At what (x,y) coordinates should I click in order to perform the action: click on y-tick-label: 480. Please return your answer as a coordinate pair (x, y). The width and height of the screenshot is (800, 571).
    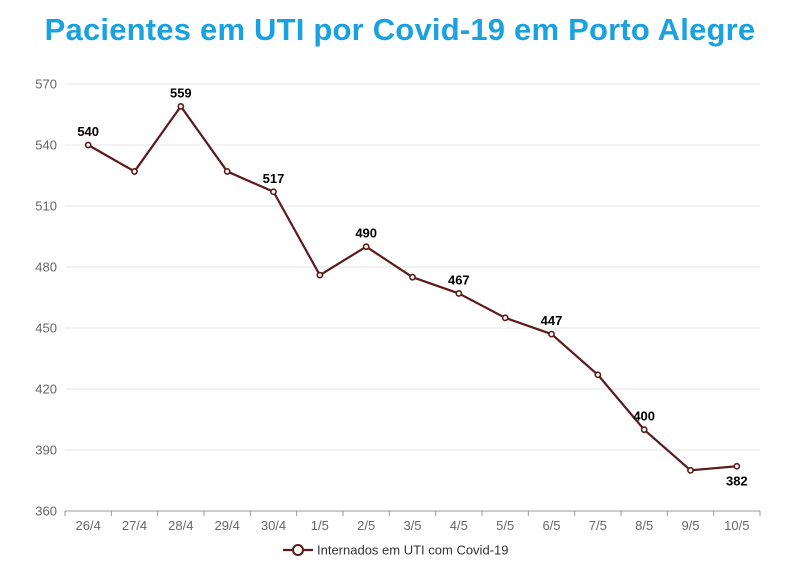
    Looking at the image, I should click on (46, 267).